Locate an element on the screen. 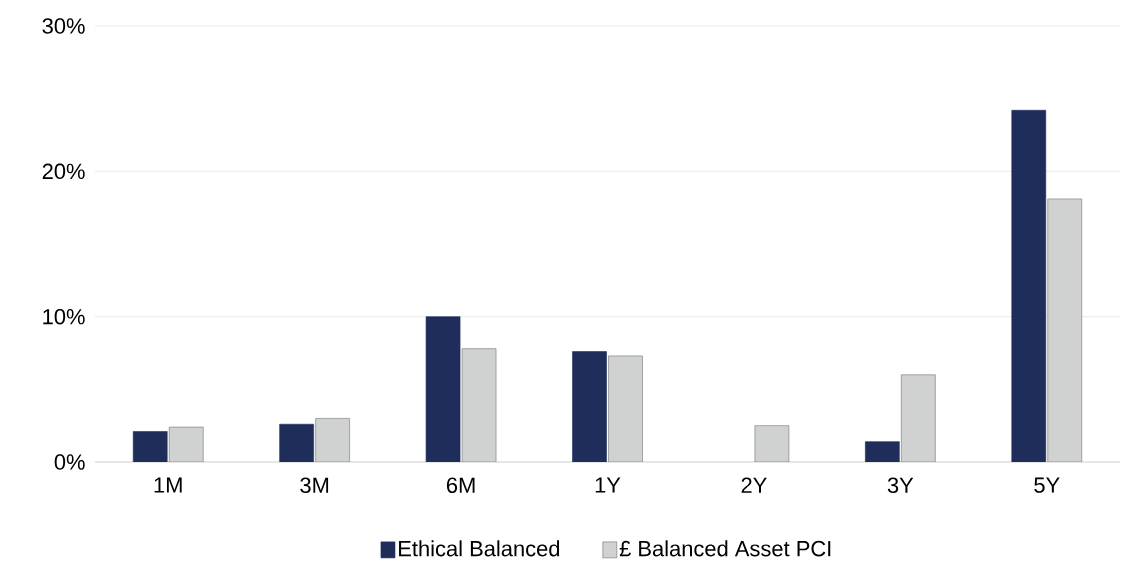  x-tick-label: 2Y is located at coordinates (754, 485).